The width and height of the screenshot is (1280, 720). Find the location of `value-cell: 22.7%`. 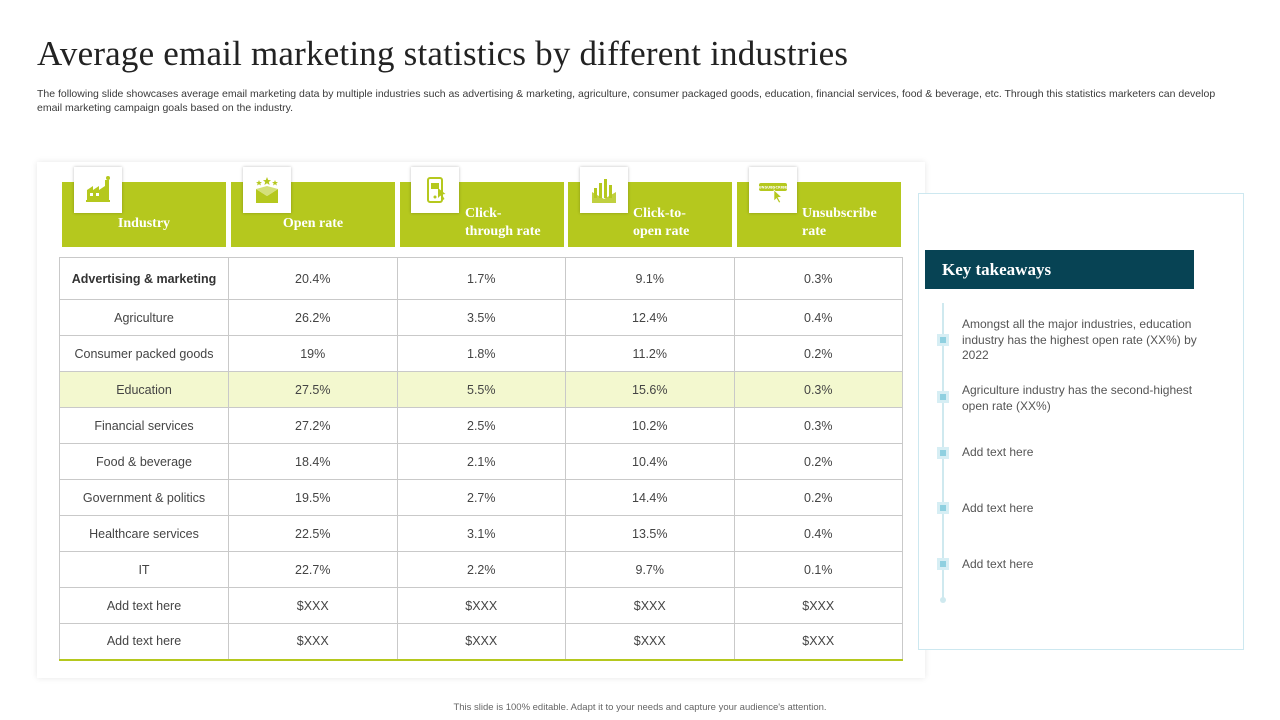

value-cell: 22.7% is located at coordinates (313, 569).